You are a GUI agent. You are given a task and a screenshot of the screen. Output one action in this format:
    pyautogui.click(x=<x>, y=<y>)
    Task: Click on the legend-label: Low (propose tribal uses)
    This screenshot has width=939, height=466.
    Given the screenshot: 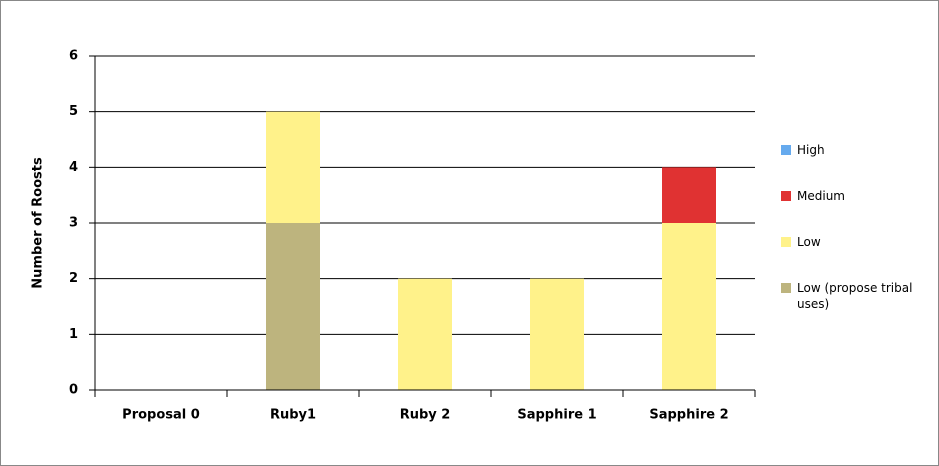 What is the action you would take?
    pyautogui.click(x=855, y=296)
    